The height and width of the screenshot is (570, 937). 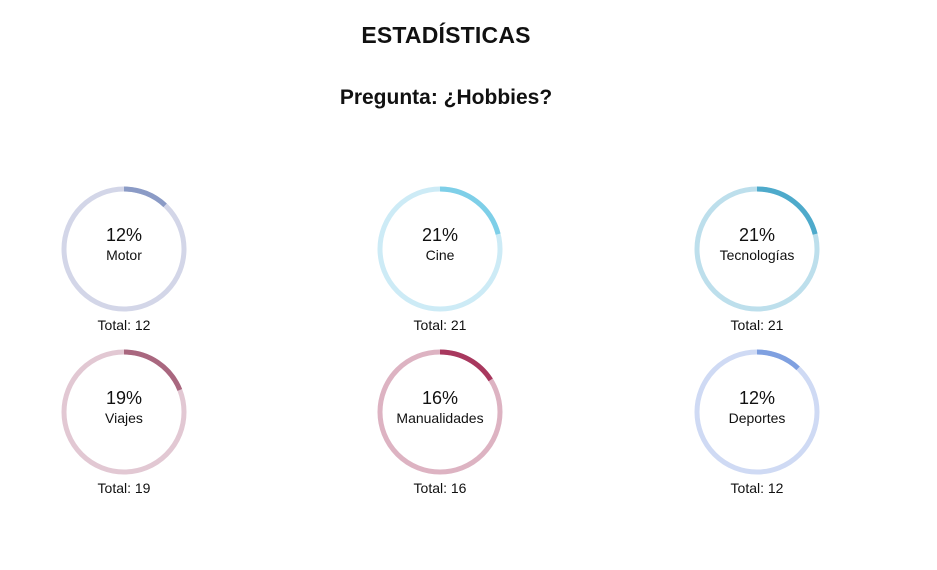 What do you see at coordinates (446, 97) in the screenshot?
I see `question-title: Pregunta: ¿Hobbies?` at bounding box center [446, 97].